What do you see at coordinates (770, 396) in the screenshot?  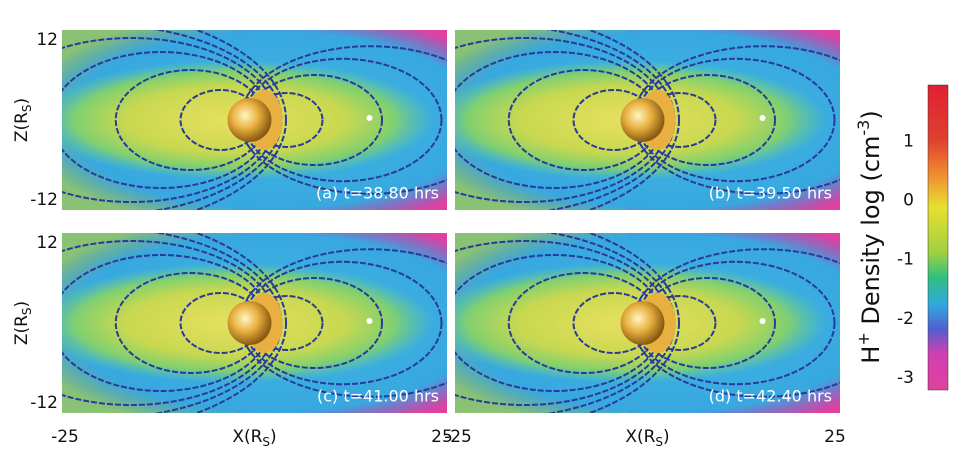 I see `panel-label: (d) t=42.40 hrs` at bounding box center [770, 396].